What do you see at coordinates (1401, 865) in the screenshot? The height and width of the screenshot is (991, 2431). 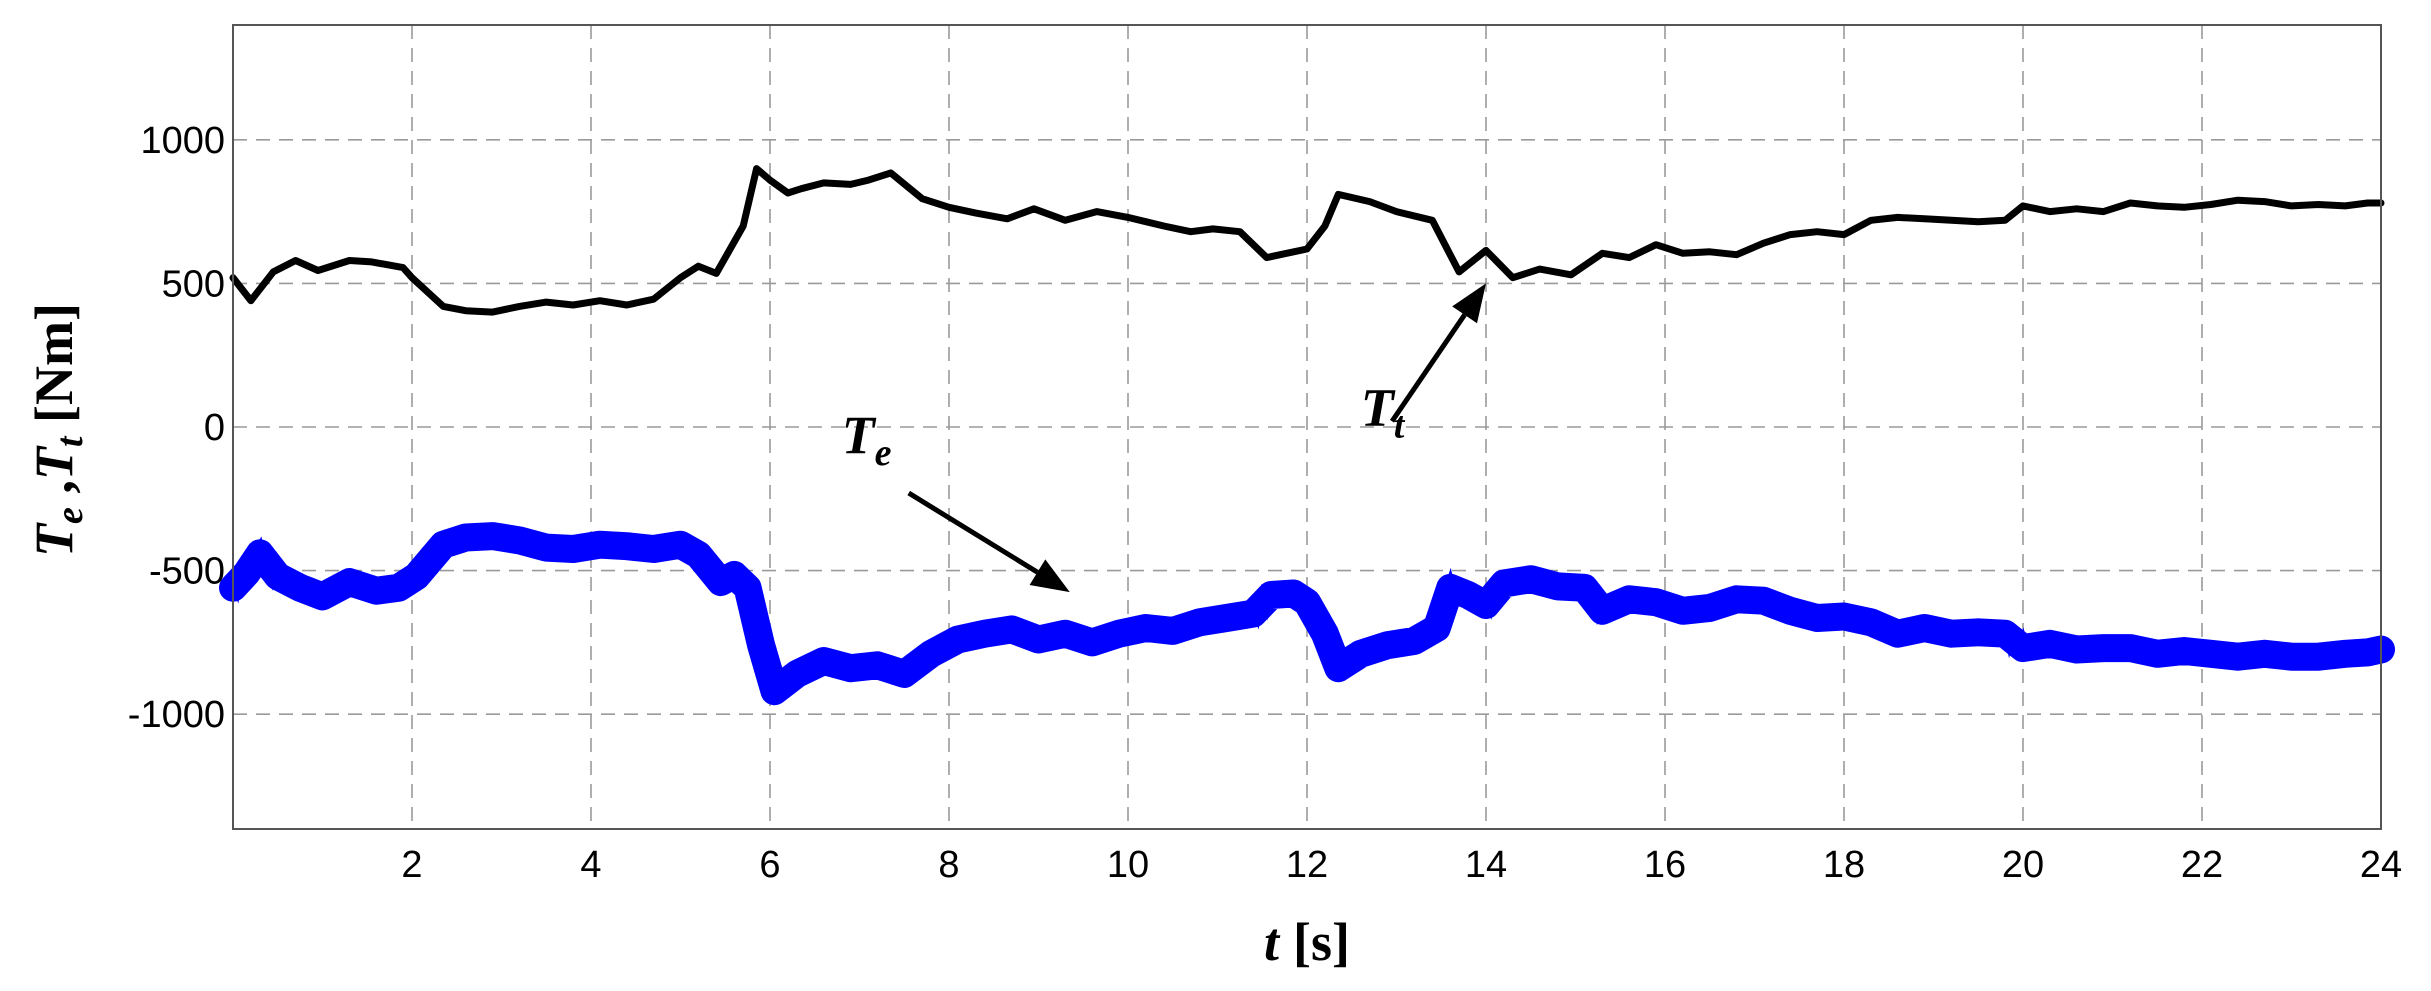 I see `x-axis-ticks: 2 4 6 8 10 12 14 16 18 20 22 24` at bounding box center [1401, 865].